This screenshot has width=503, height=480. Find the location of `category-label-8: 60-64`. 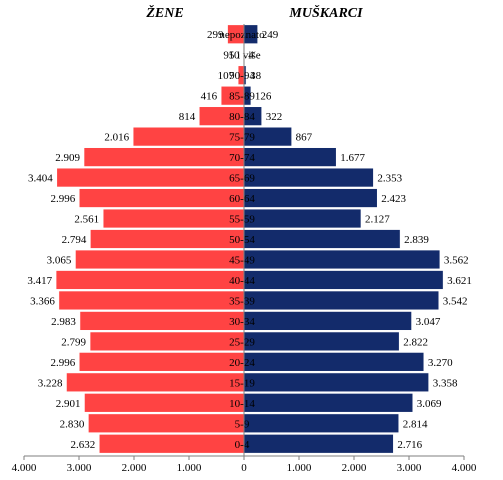

category-label-8: 60-64 is located at coordinates (242, 199).